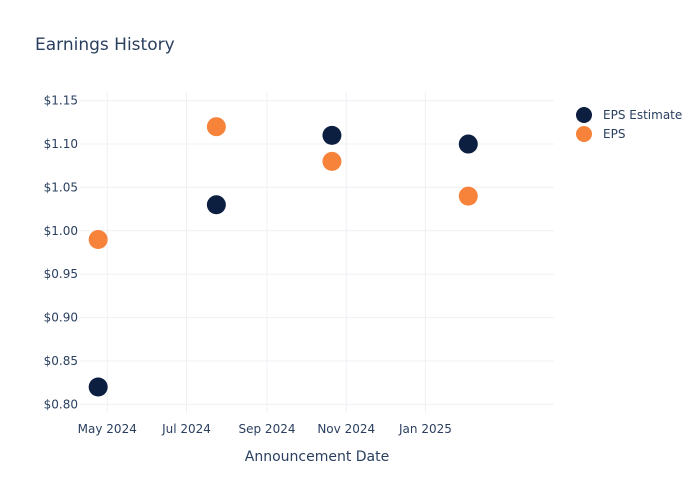 Image resolution: width=700 pixels, height=504 pixels. I want to click on y-tick-label: $1.00, so click(61, 231).